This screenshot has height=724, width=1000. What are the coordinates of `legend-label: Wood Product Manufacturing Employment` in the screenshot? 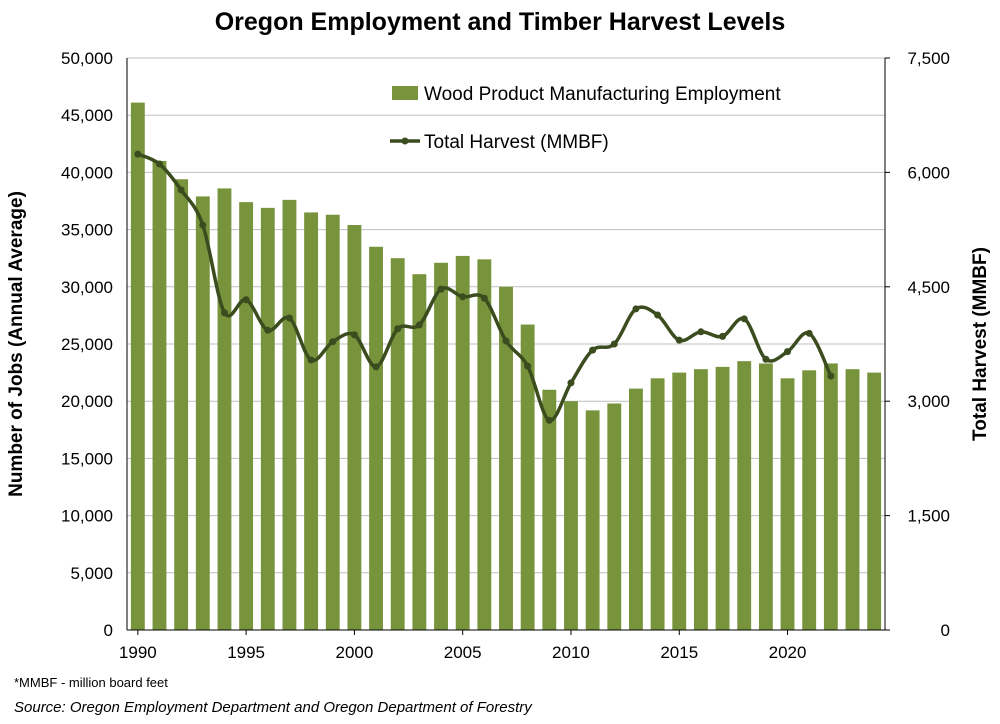 It's located at (602, 94).